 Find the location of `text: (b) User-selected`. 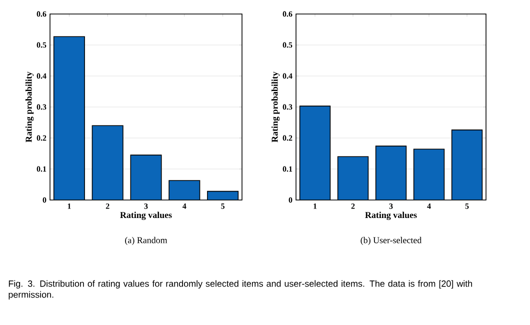

text: (b) User-selected is located at coordinates (391, 241).